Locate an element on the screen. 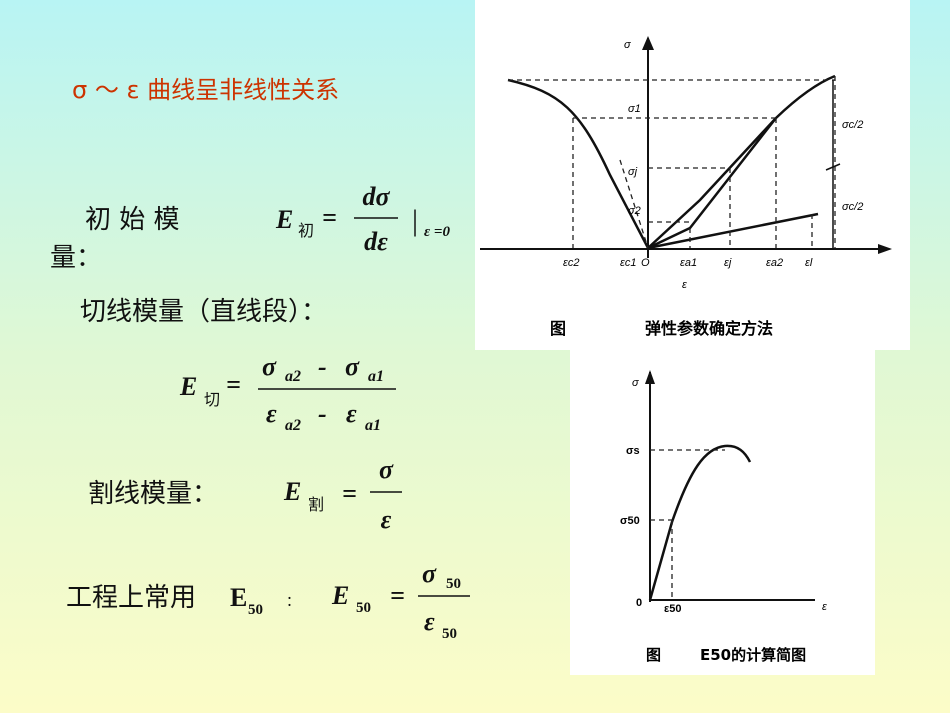 This screenshot has width=950, height=713. x-label: ε50 is located at coordinates (672, 609).